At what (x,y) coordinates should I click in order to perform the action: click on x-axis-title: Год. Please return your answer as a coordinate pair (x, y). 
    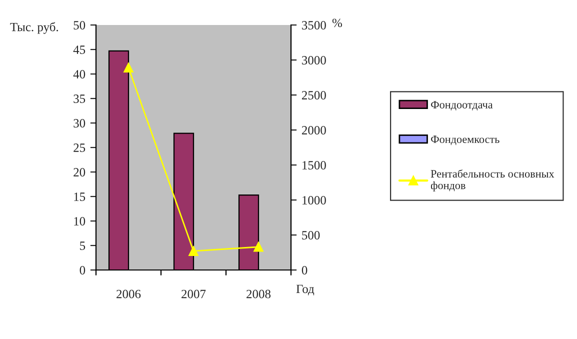
    Looking at the image, I should click on (305, 290).